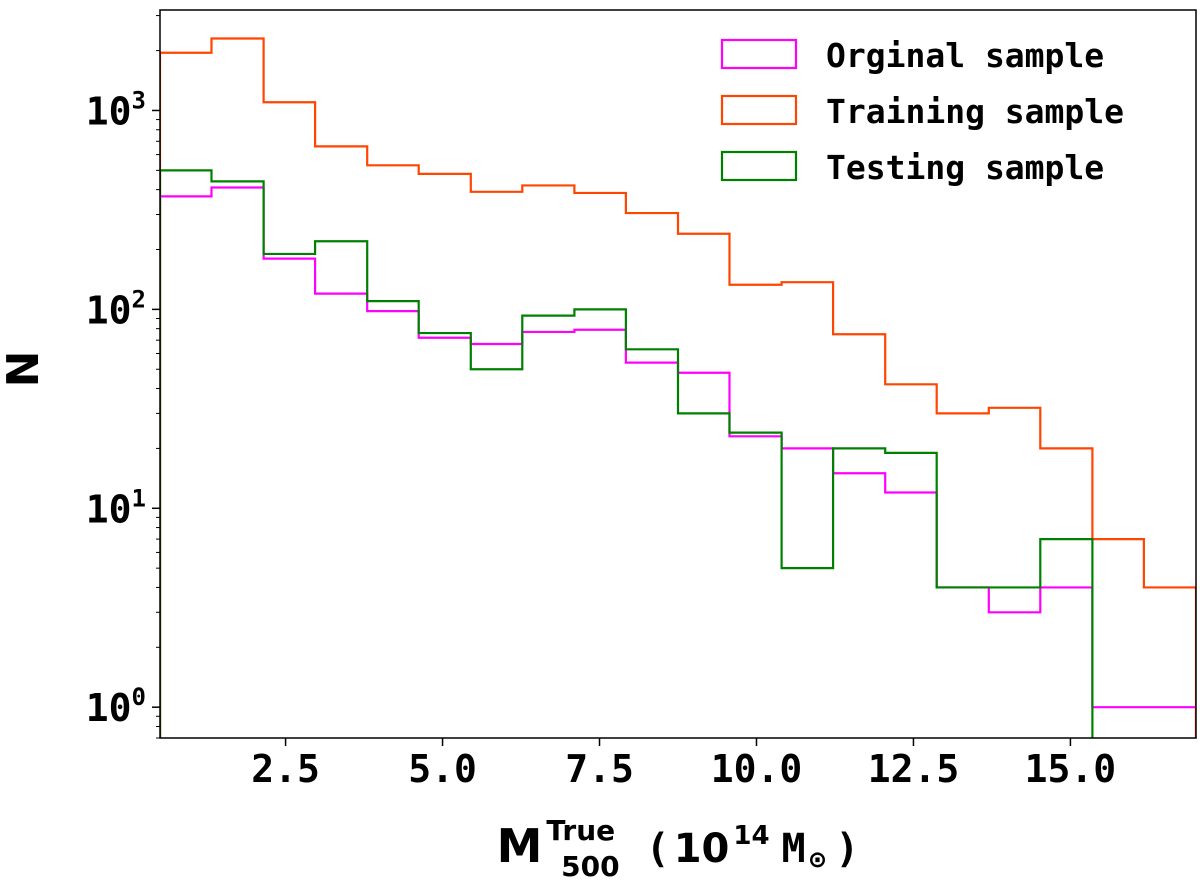  I want to click on x-tick-label: 5.0, so click(442, 769).